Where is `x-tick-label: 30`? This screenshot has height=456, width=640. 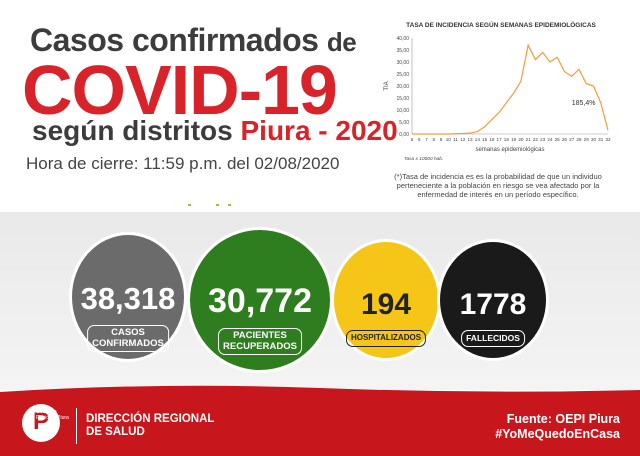 x-tick-label: 30 is located at coordinates (594, 139).